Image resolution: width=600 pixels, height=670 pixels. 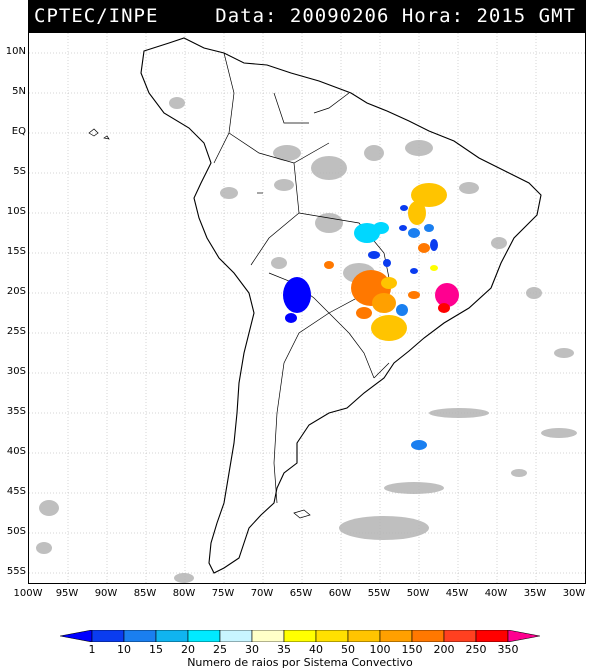 I want to click on scale-label: 15, so click(x=156, y=649).